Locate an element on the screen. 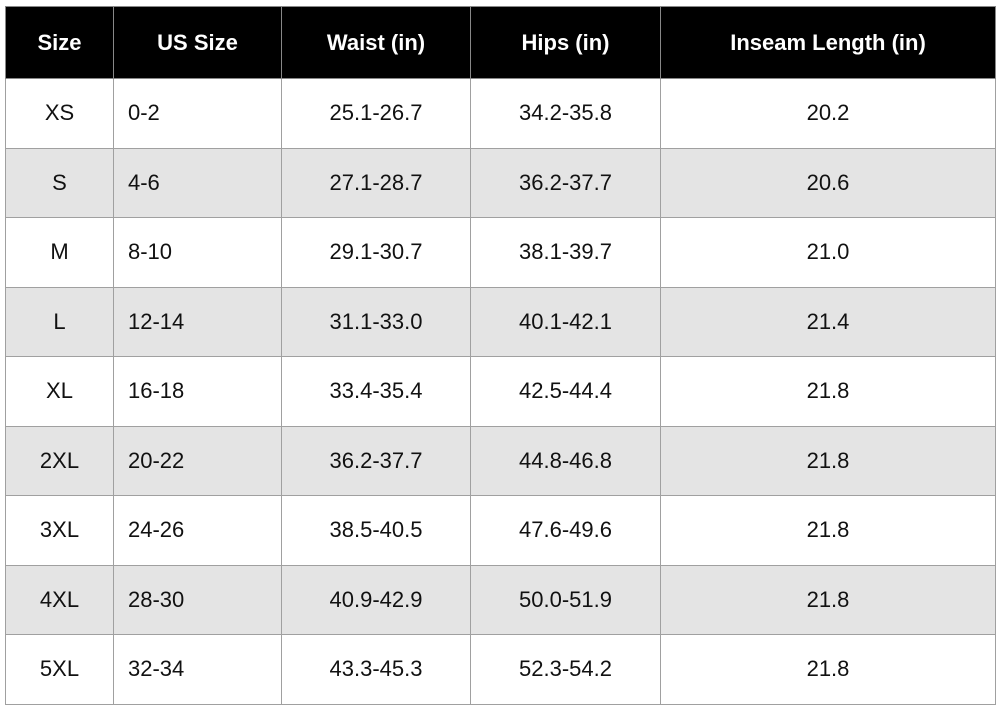  cell-waist: 31.1-33.0 is located at coordinates (376, 321).